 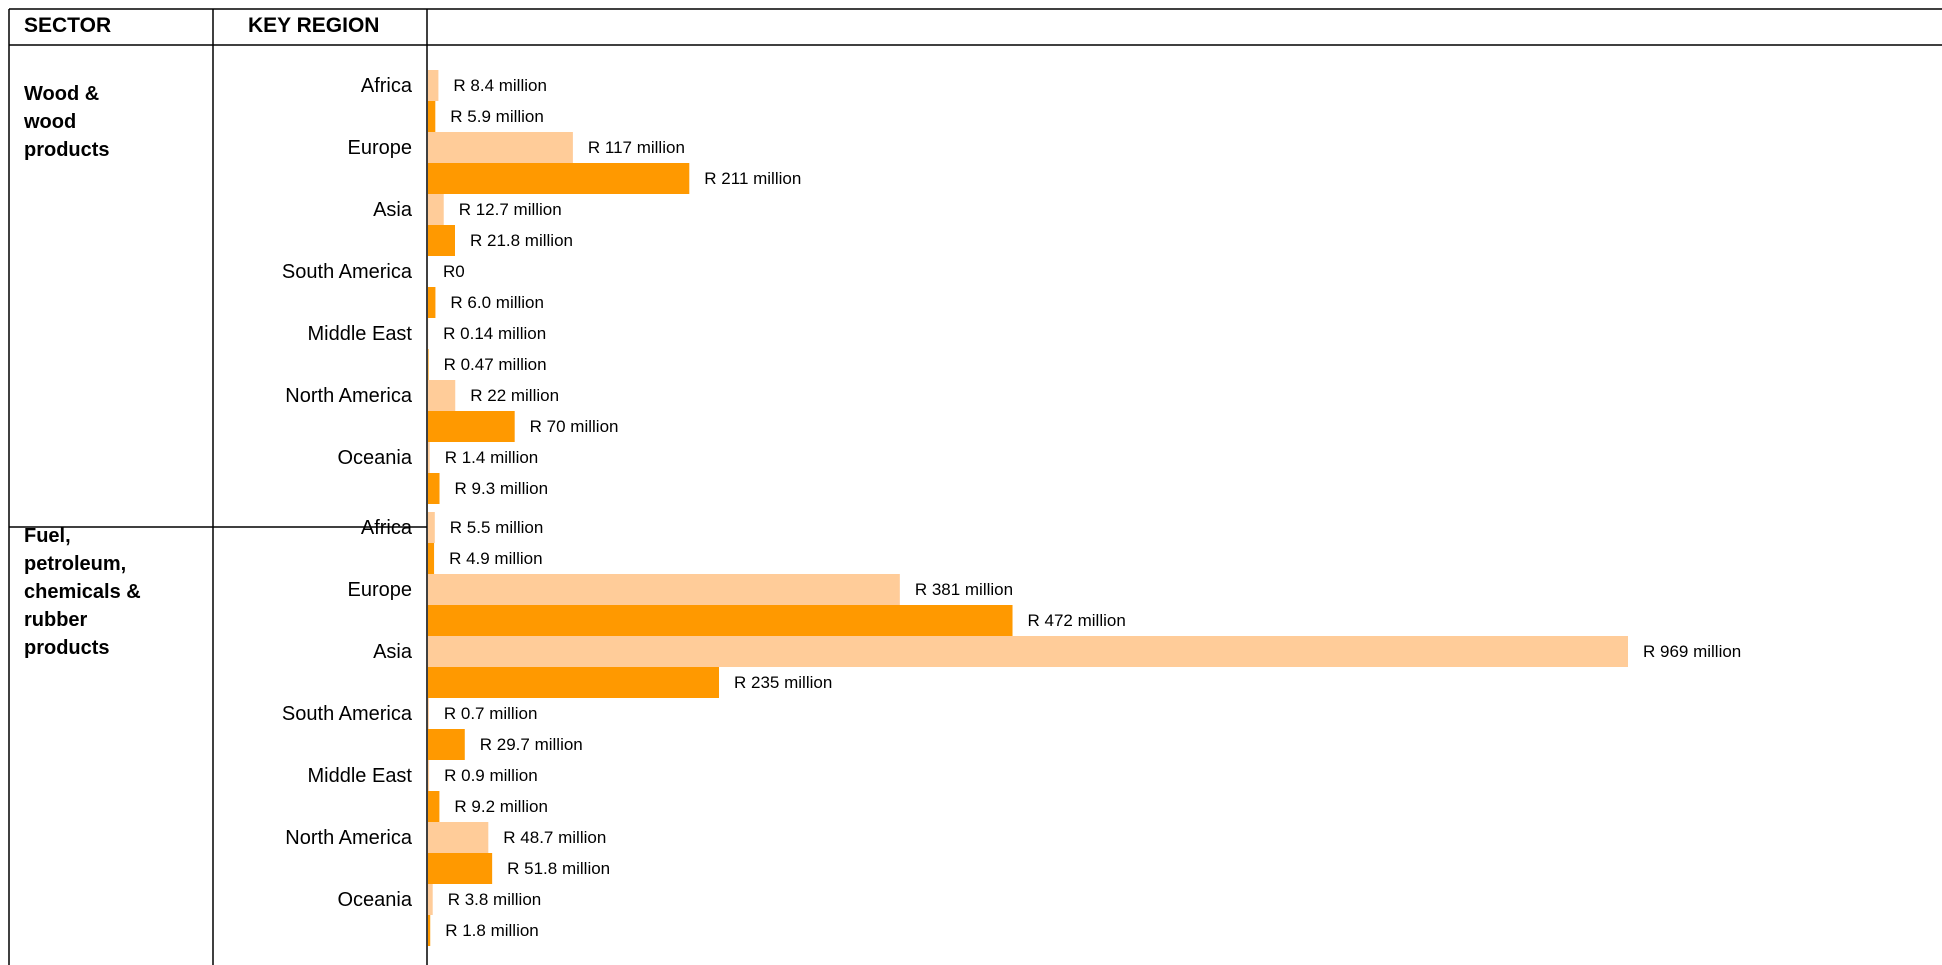 What do you see at coordinates (494, 333) in the screenshot?
I see `data-label: R 0.14 million` at bounding box center [494, 333].